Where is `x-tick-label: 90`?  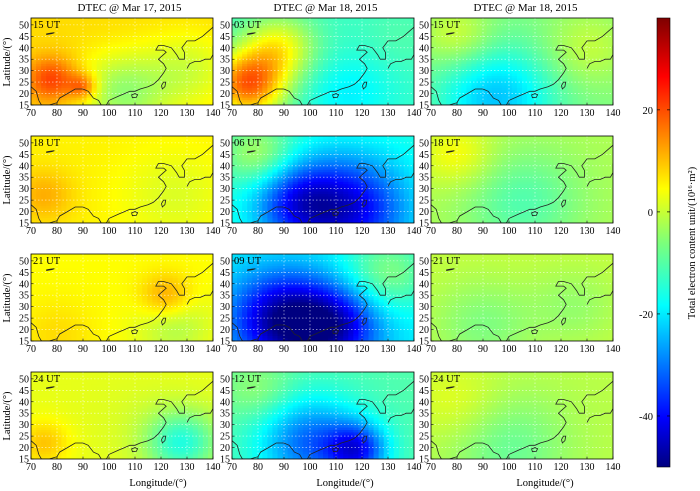
x-tick-label: 90 is located at coordinates (83, 231).